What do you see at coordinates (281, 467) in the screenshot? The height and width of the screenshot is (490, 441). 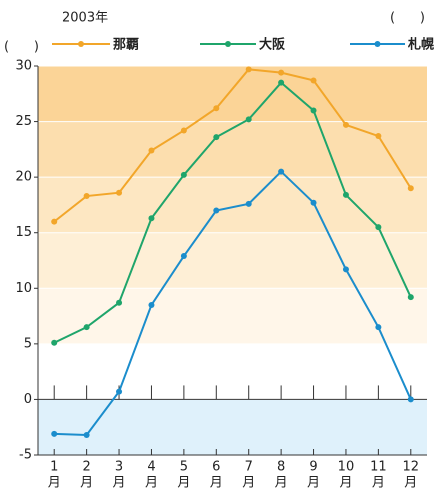 I see `x-tick-label: 8` at bounding box center [281, 467].